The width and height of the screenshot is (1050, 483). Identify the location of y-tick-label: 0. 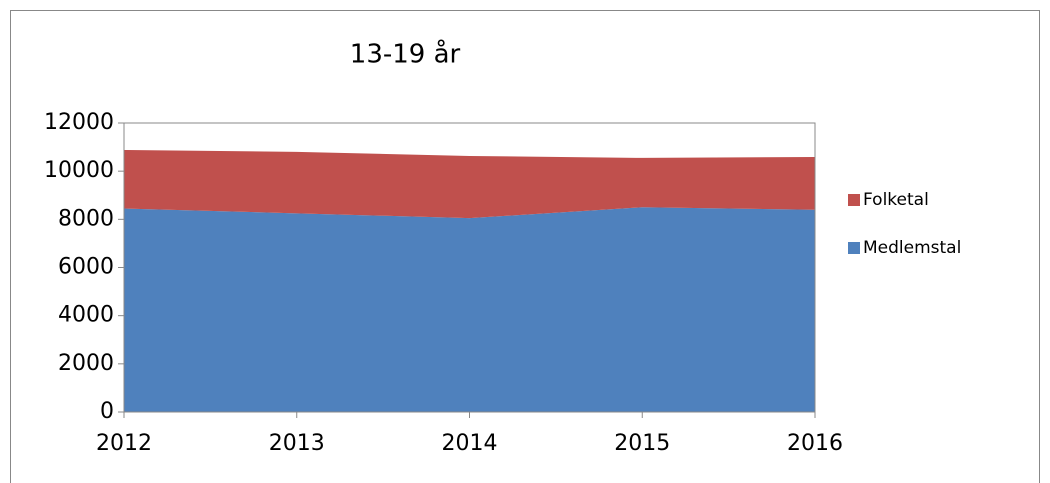
(107, 411).